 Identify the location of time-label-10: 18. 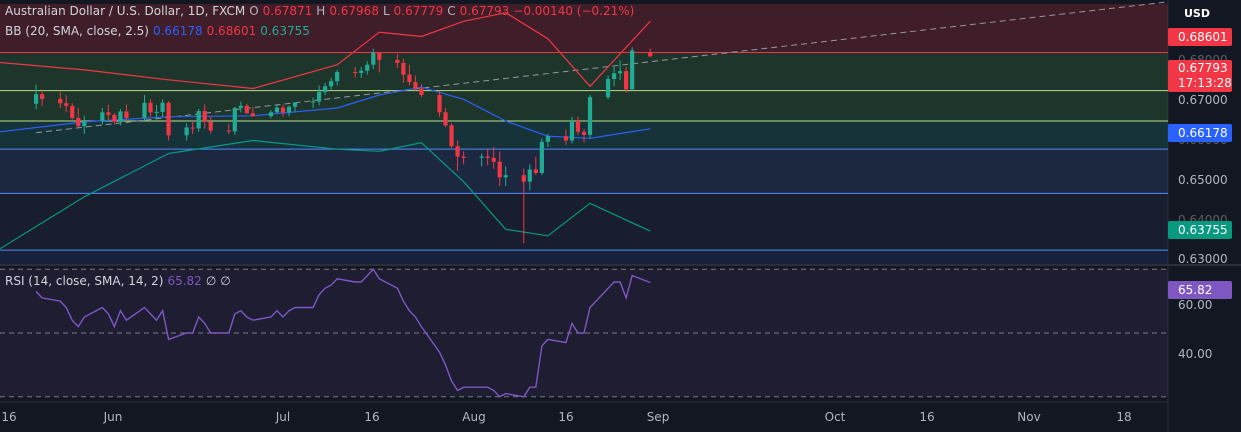
(1124, 417).